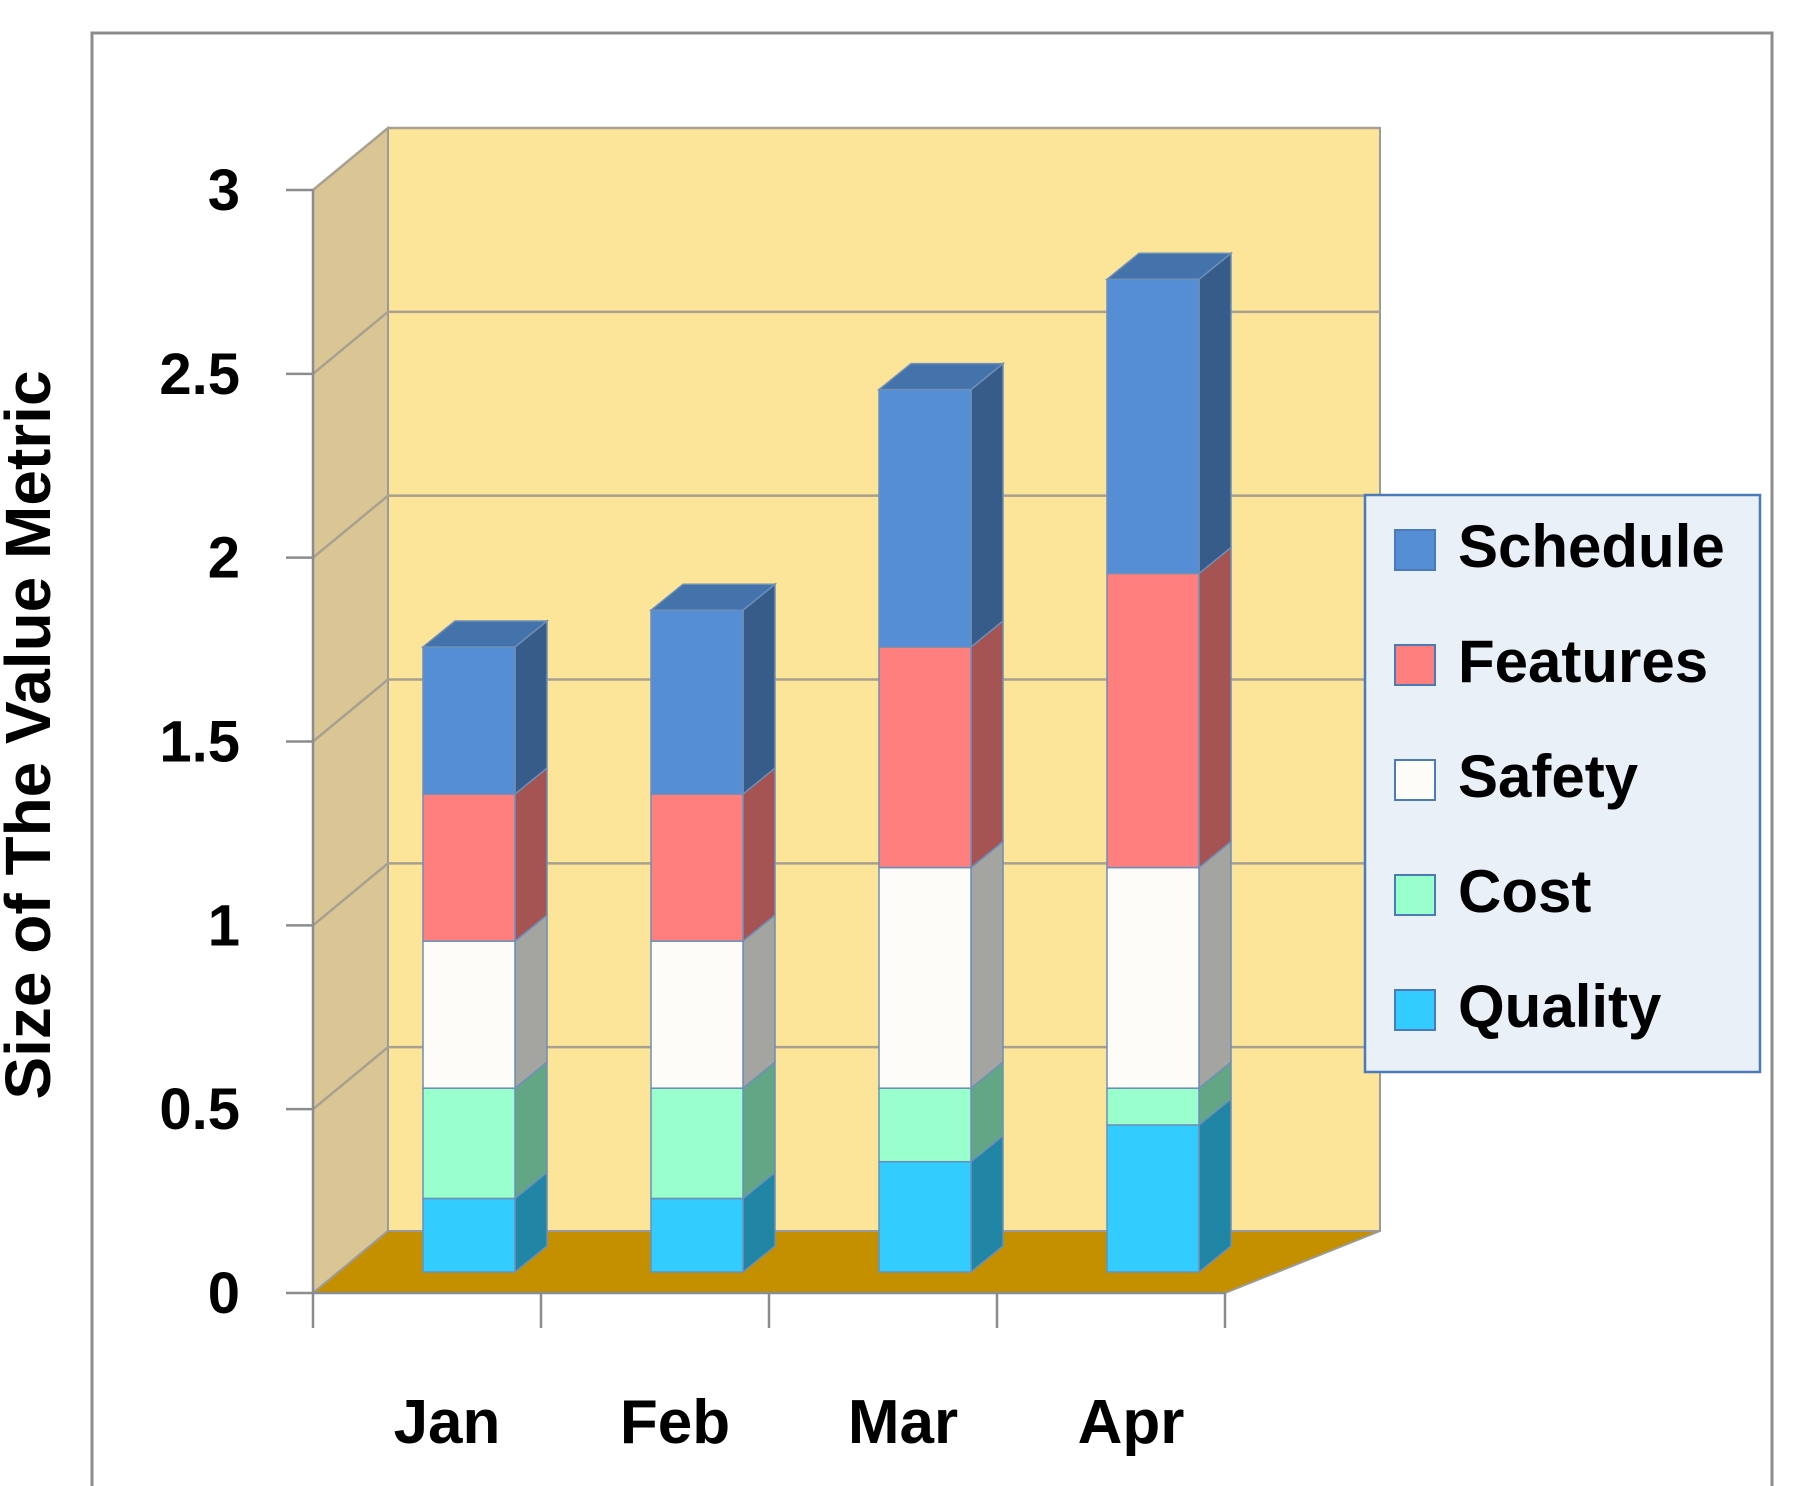 This screenshot has height=1486, width=1817. Describe the element at coordinates (1591, 546) in the screenshot. I see `legend-label: Schedule` at that location.